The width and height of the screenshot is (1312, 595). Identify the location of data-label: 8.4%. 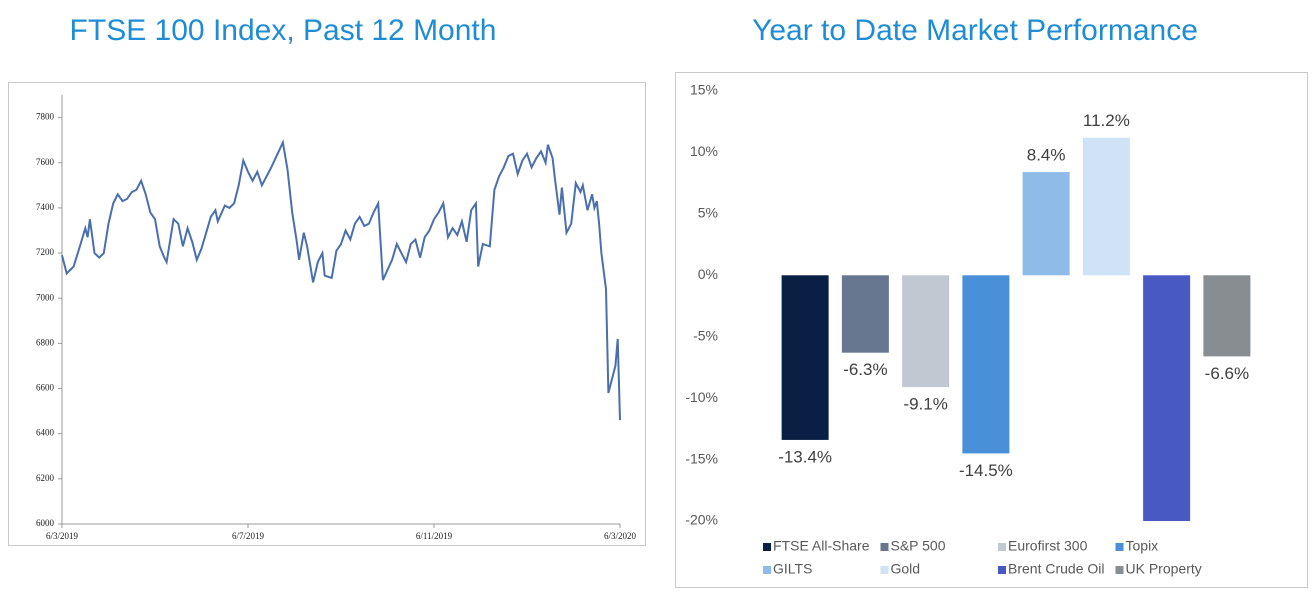
(1046, 155).